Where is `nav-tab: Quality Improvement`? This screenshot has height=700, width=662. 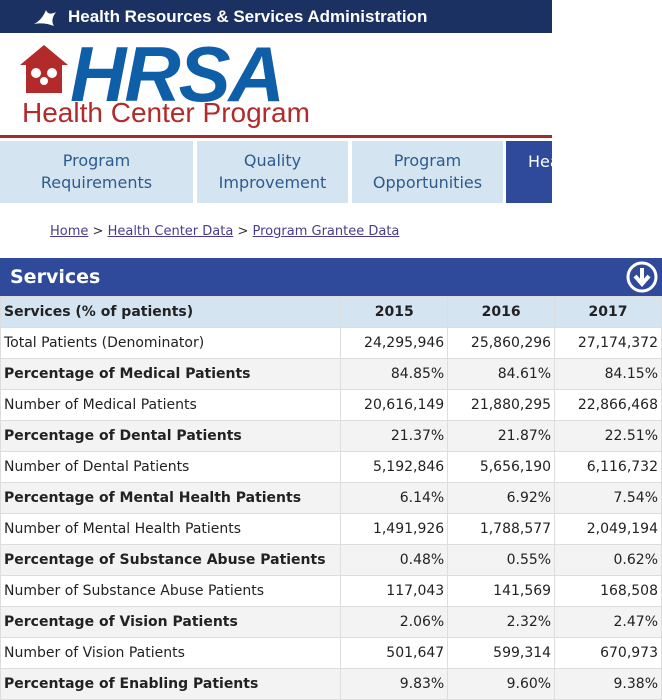 nav-tab: Quality Improvement is located at coordinates (272, 172).